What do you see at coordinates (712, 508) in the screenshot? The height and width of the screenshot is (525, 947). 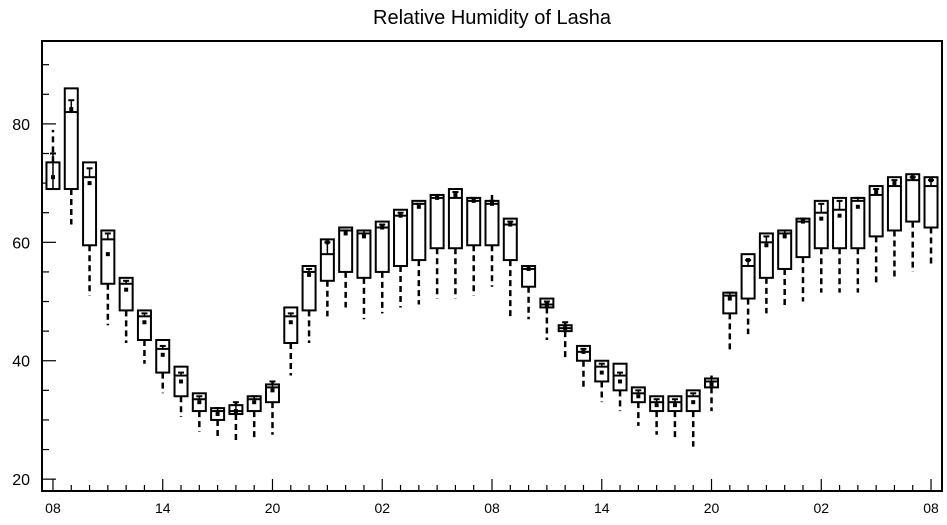 I see `x-tick-label: 20` at bounding box center [712, 508].